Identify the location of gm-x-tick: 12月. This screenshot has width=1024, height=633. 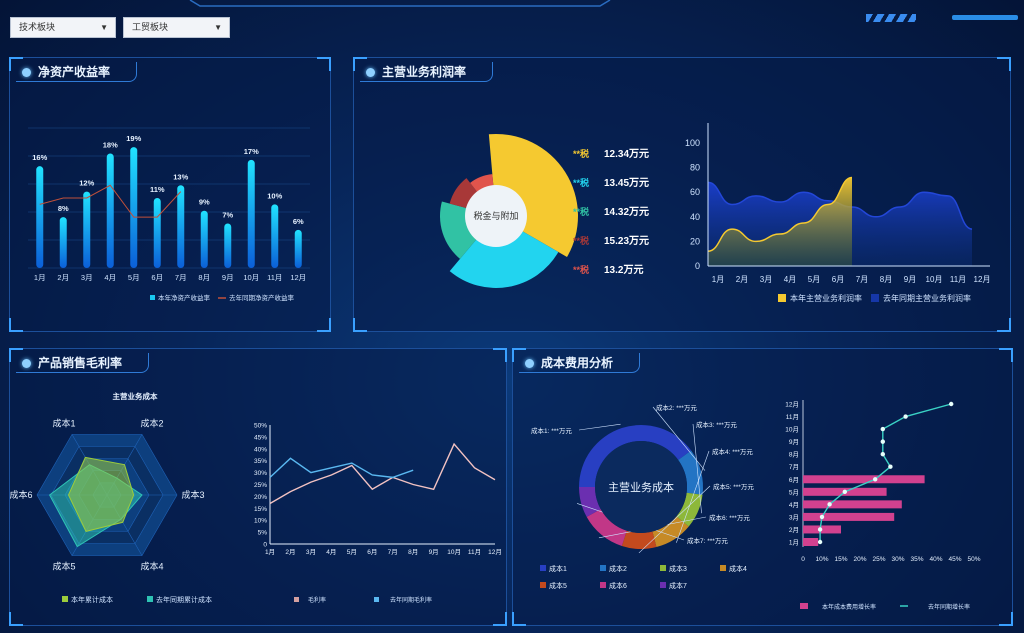
(495, 552).